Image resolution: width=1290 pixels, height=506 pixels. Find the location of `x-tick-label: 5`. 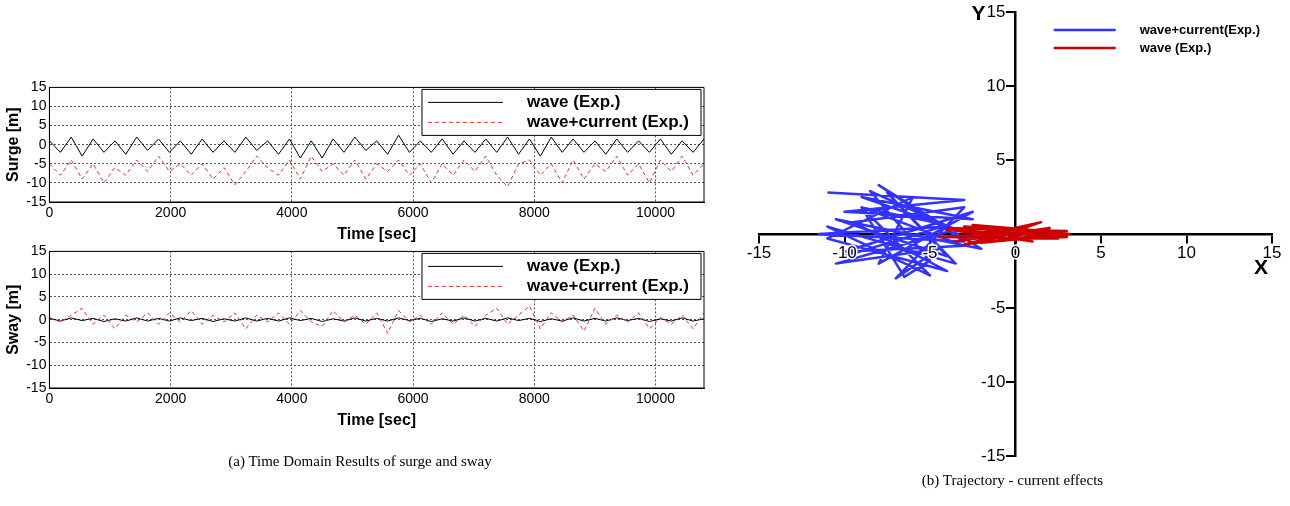

x-tick-label: 5 is located at coordinates (1101, 253).